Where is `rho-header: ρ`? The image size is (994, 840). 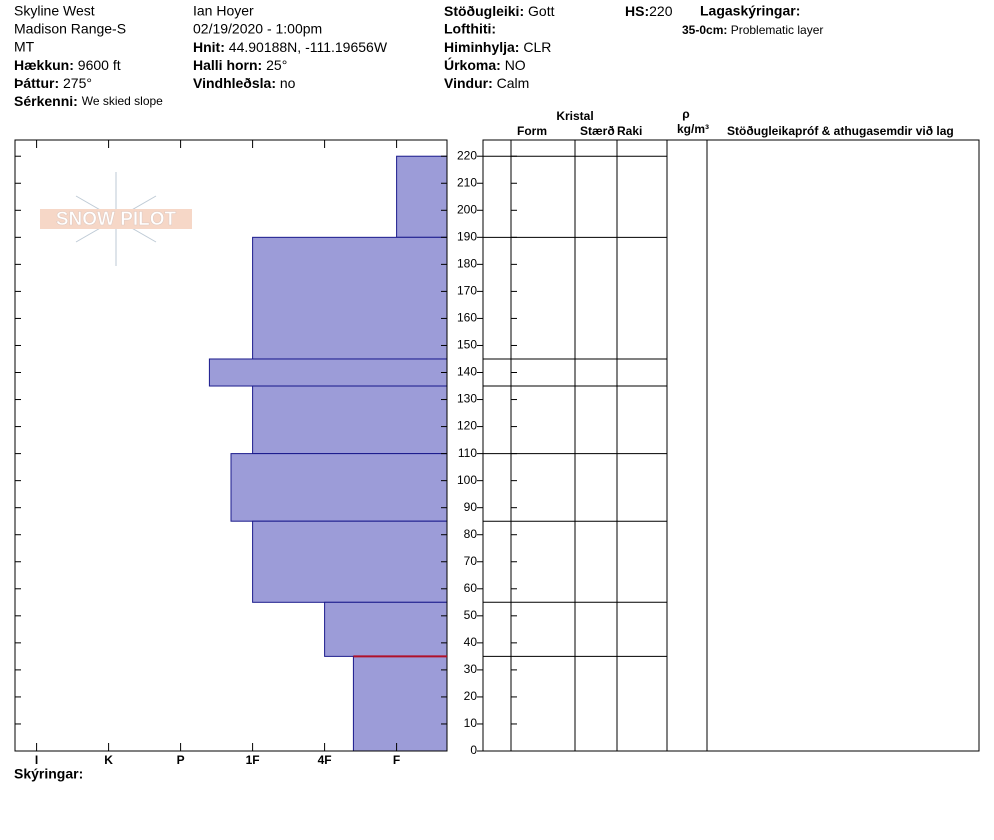
rho-header: ρ is located at coordinates (685, 114).